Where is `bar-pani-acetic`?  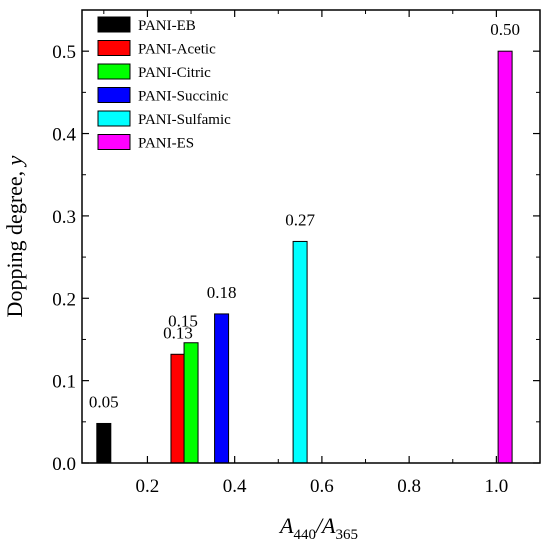 bar-pani-acetic is located at coordinates (178, 408).